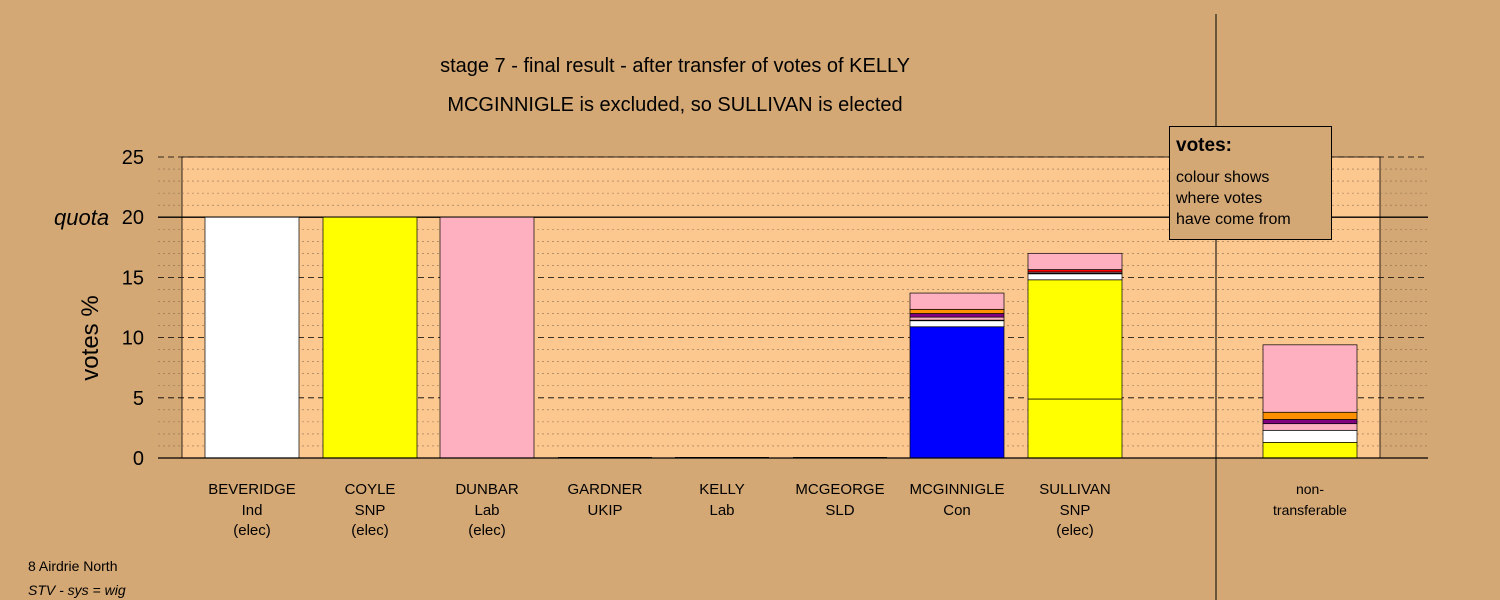 This screenshot has height=600, width=1500. I want to click on candidate-party-dunbar: Lab, so click(486, 510).